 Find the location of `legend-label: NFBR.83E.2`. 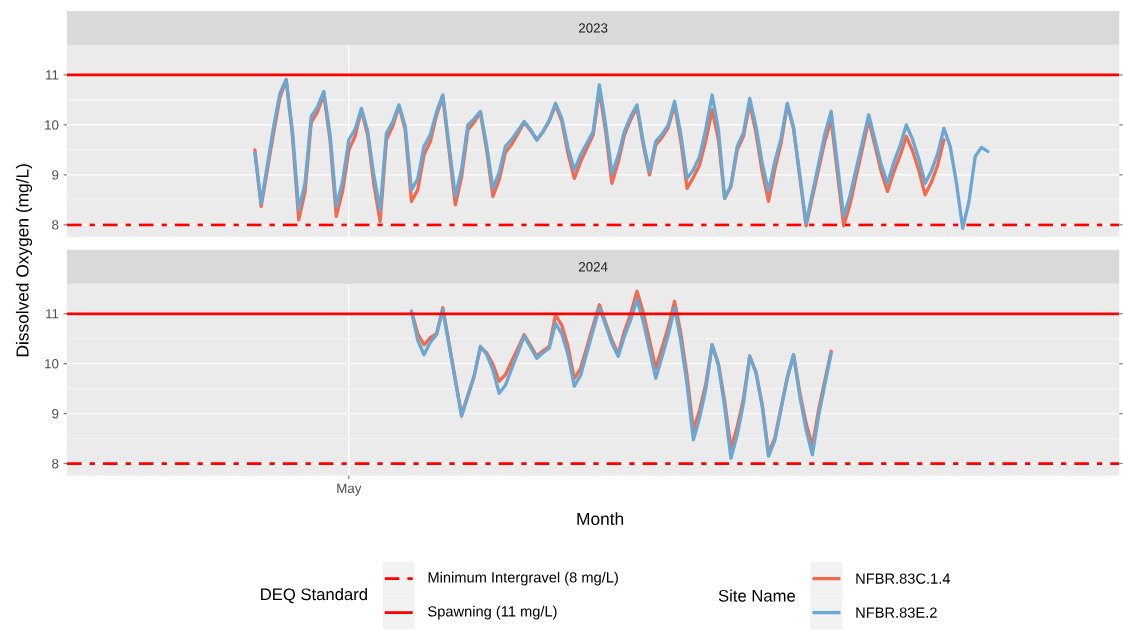

legend-label: NFBR.83E.2 is located at coordinates (896, 612).